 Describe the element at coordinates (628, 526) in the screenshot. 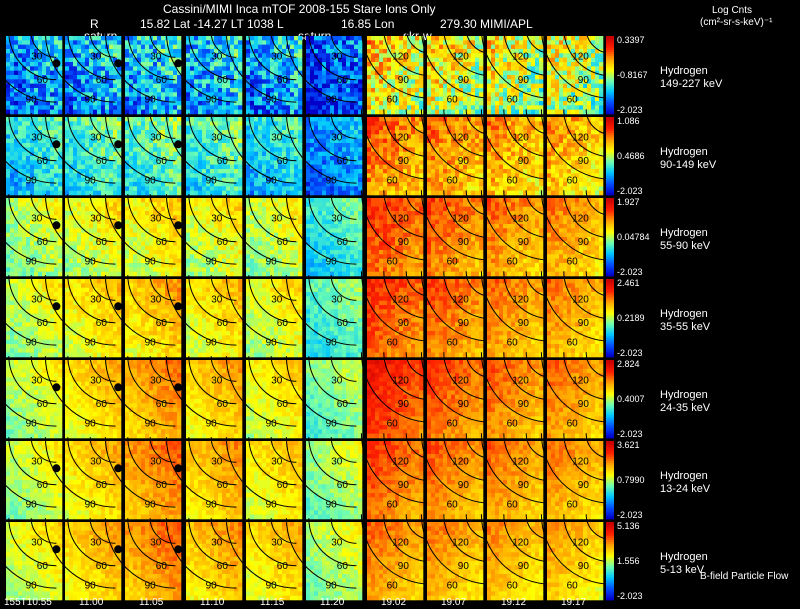

I see `colorbar-max-label: 5.136` at that location.